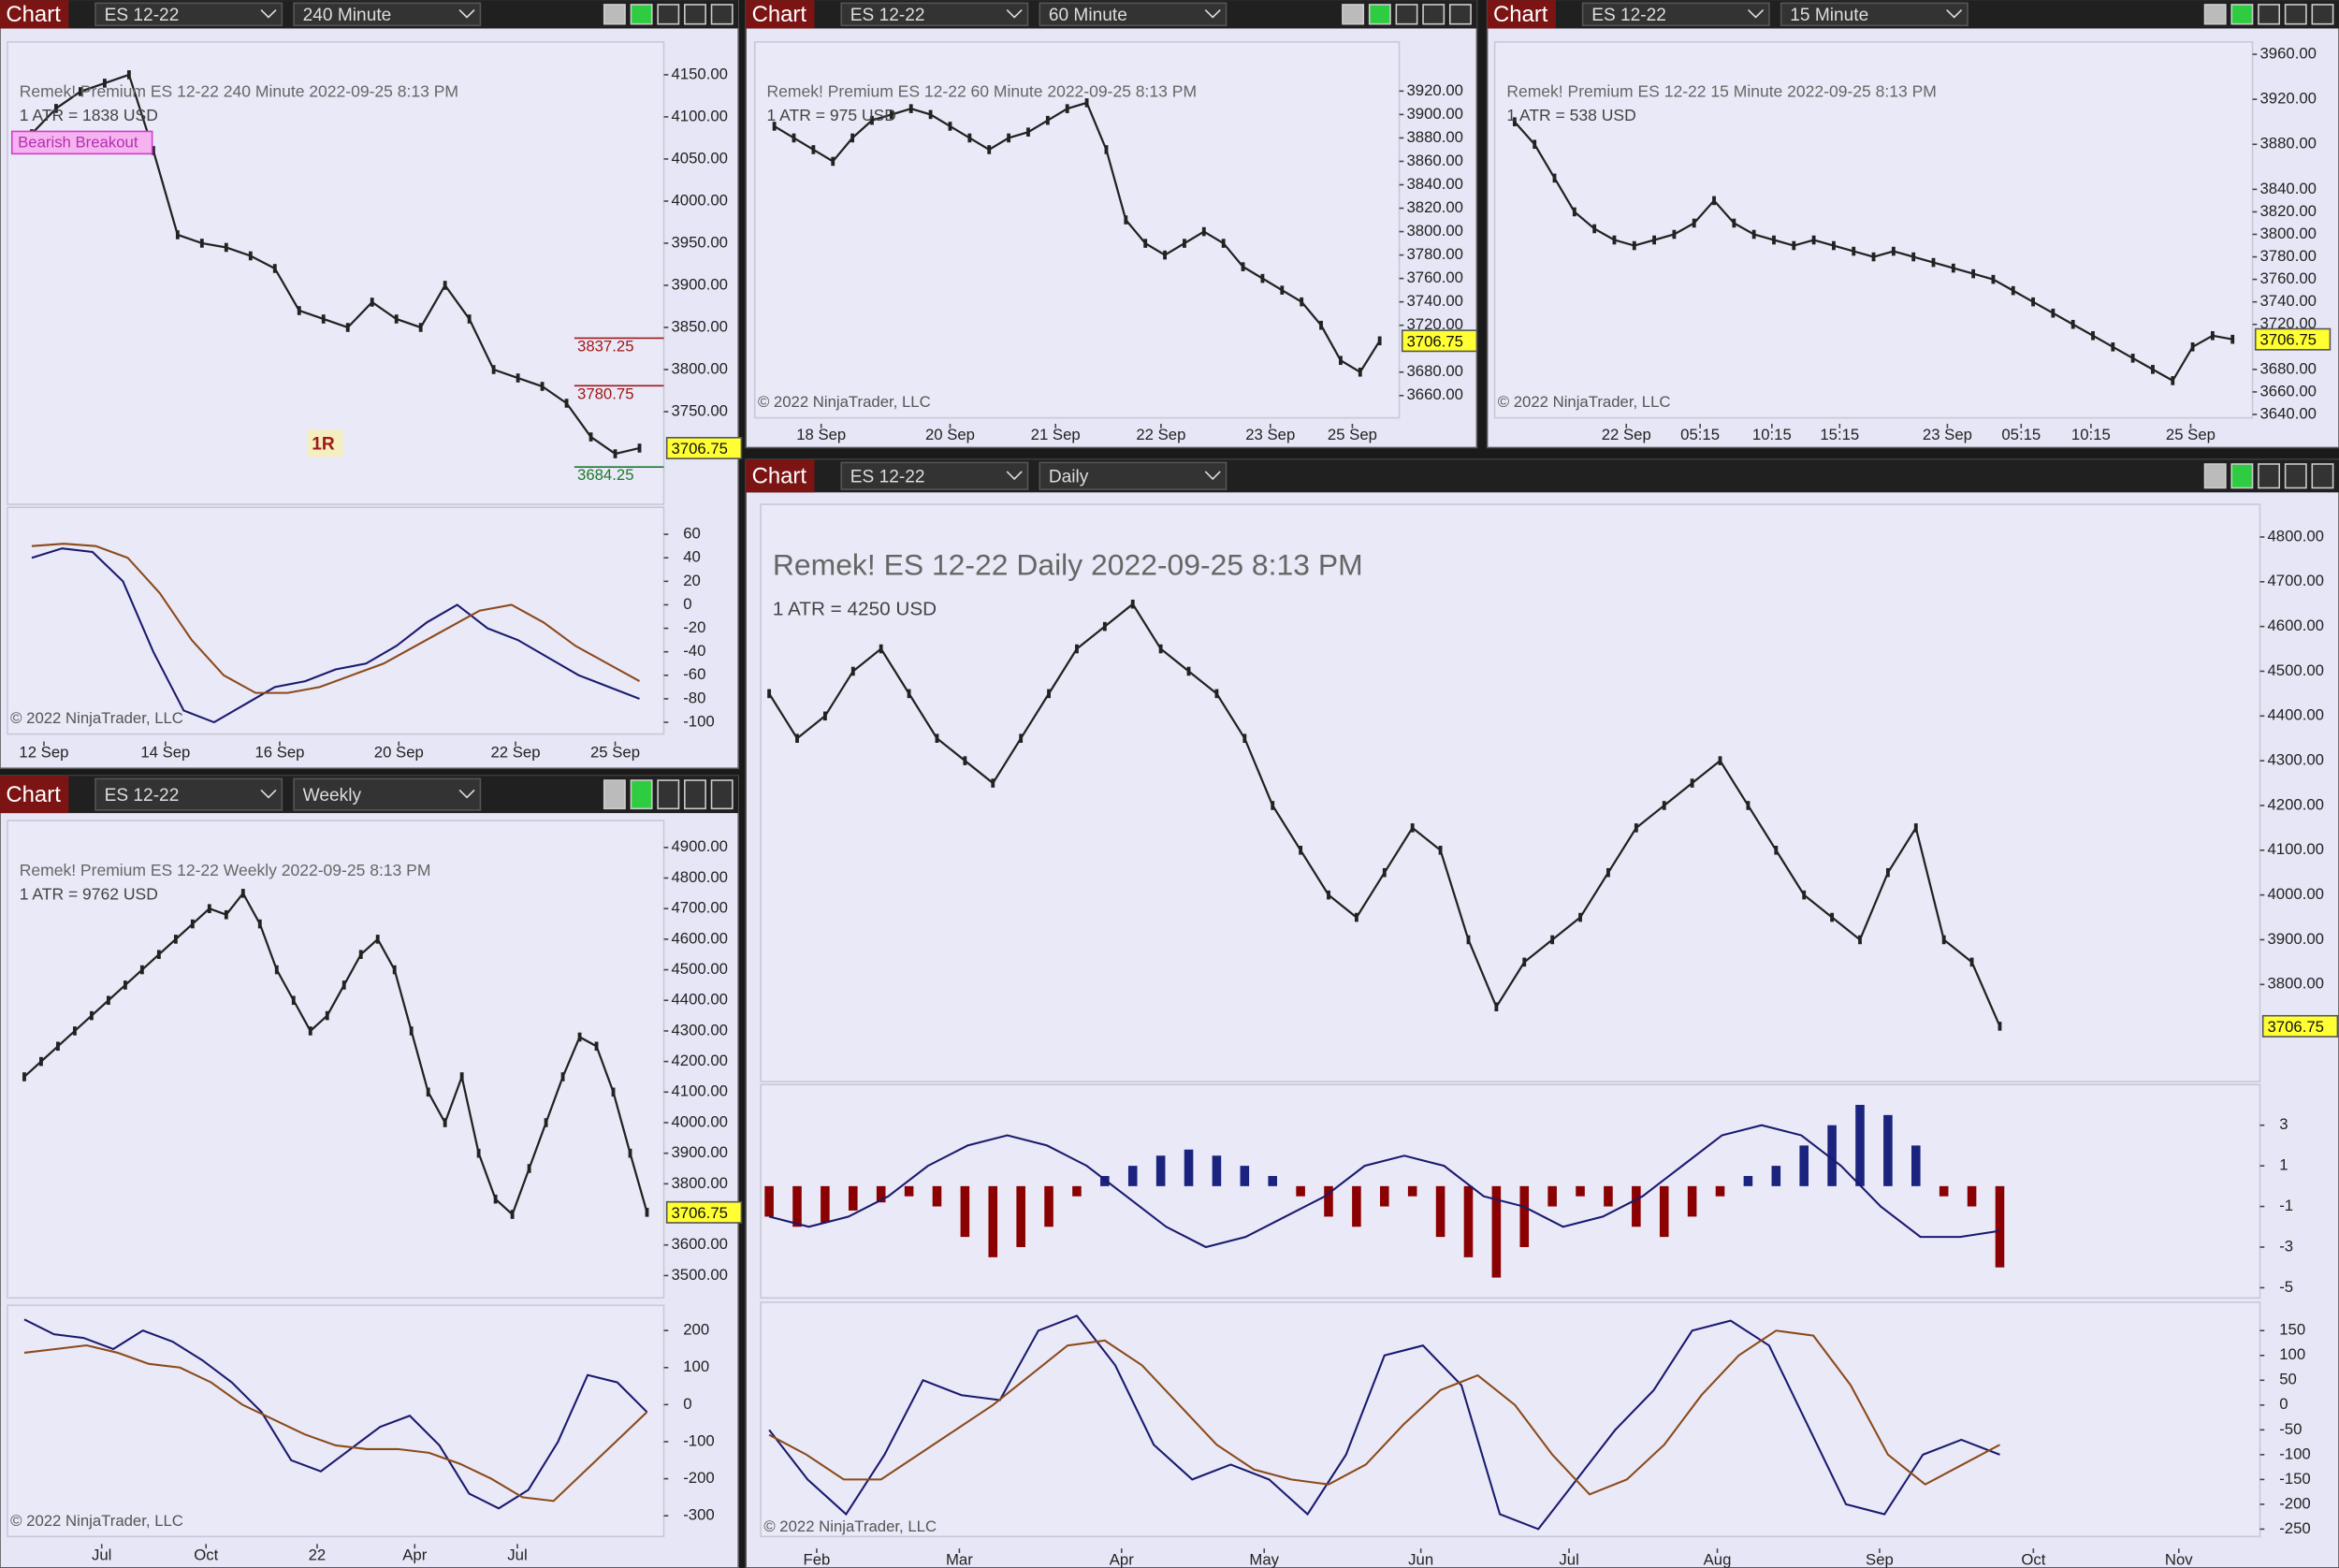 This screenshot has width=2339, height=1568. I want to click on atr-label: 1 ATR = 4250 USD, so click(855, 609).